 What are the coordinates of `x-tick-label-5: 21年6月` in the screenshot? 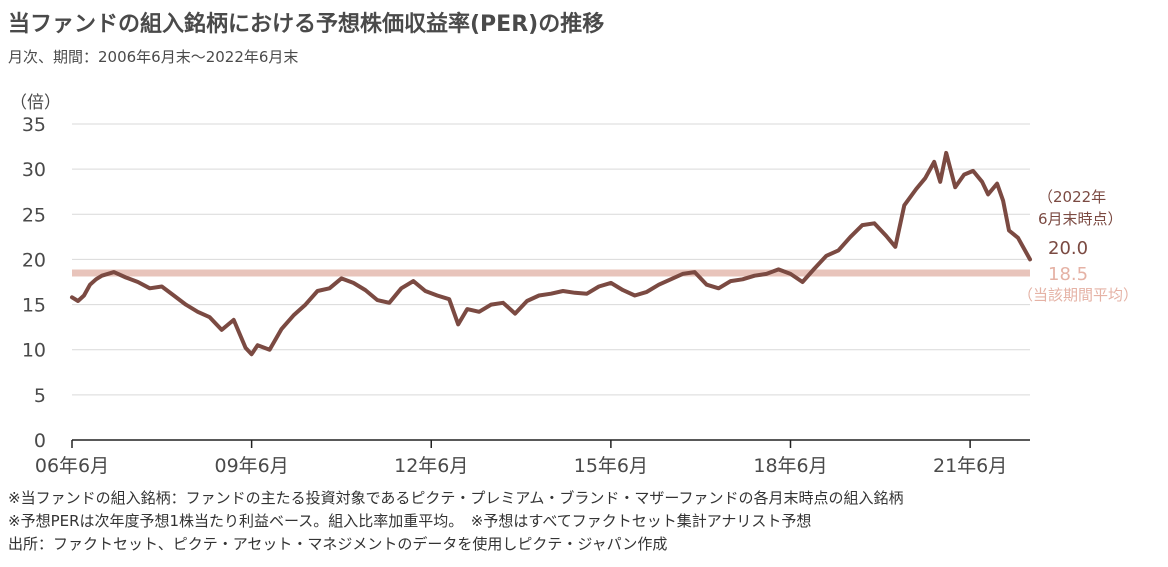 It's located at (970, 466).